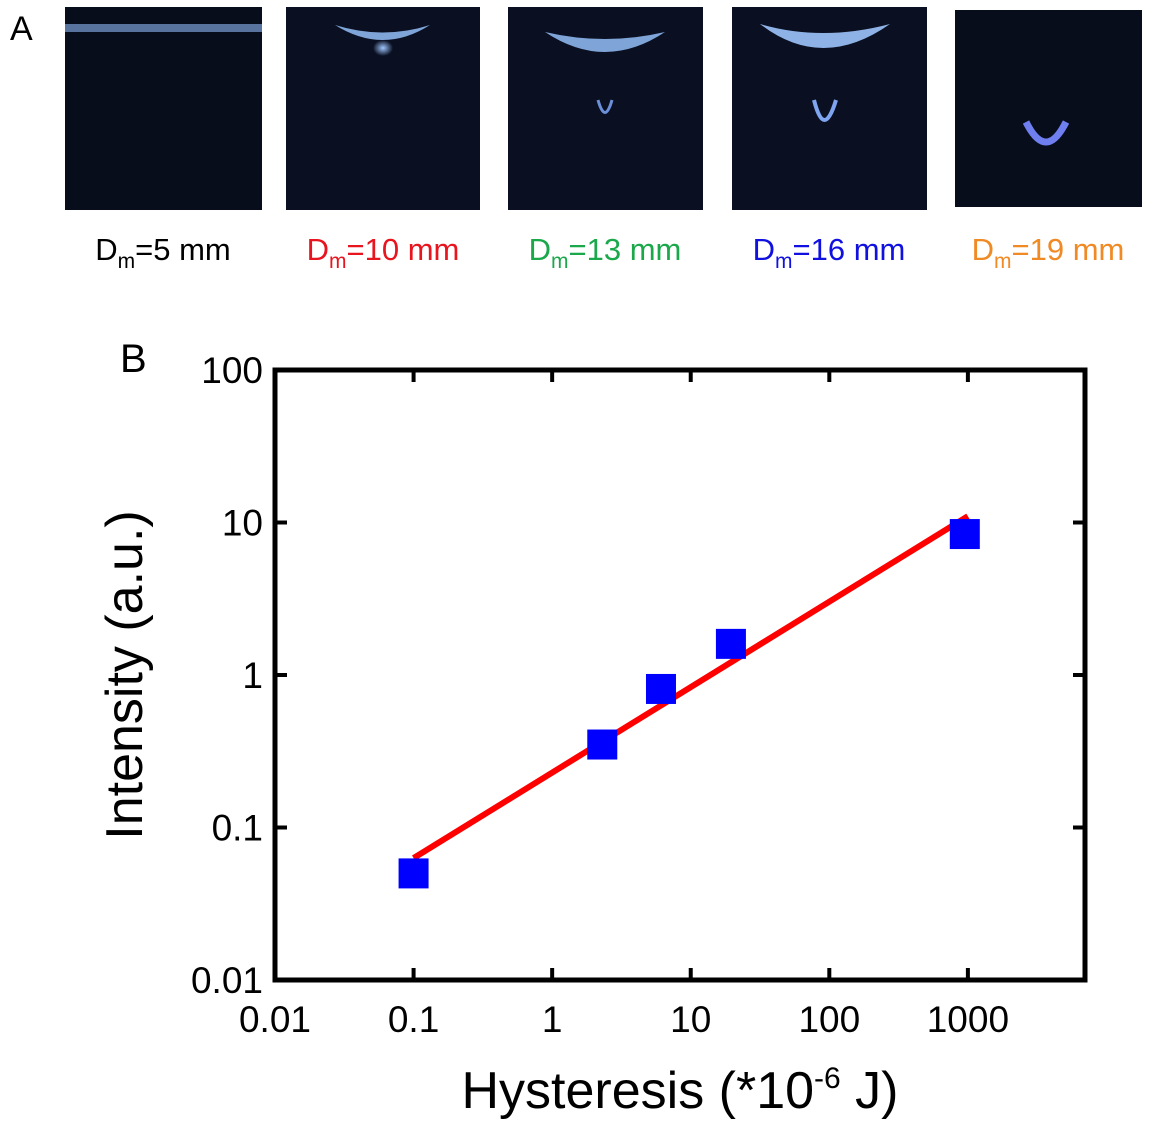 This screenshot has width=1153, height=1125. I want to click on x-tick-label: 1, so click(552, 1019).